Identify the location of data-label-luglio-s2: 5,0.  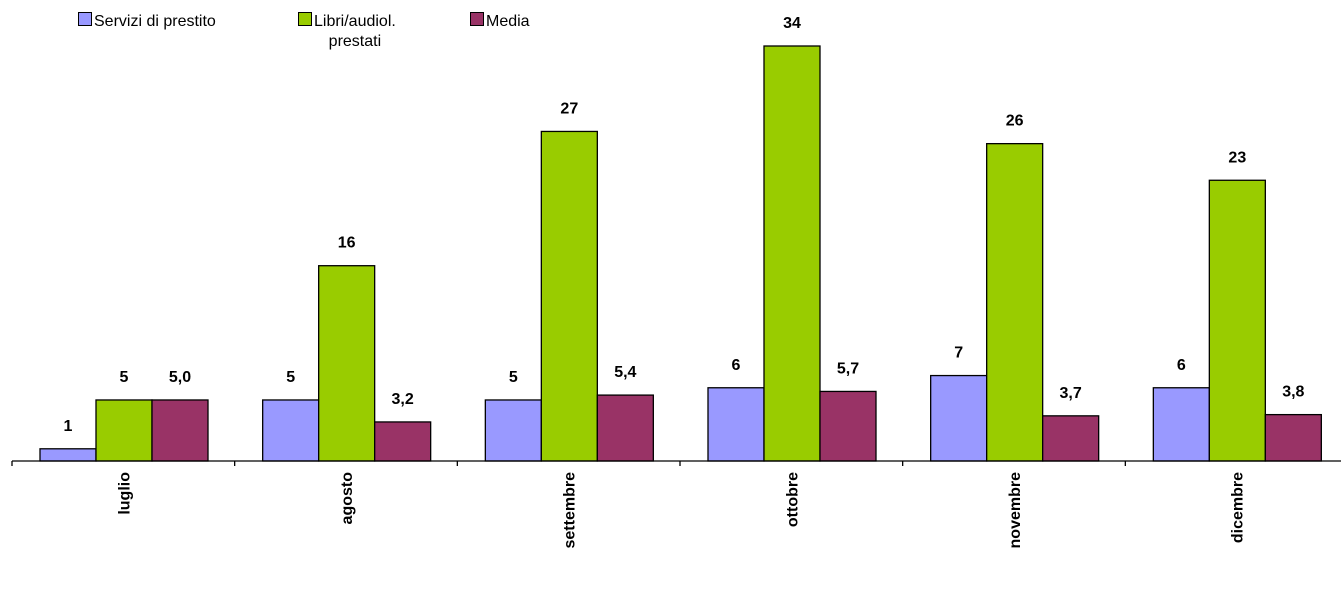
(180, 377).